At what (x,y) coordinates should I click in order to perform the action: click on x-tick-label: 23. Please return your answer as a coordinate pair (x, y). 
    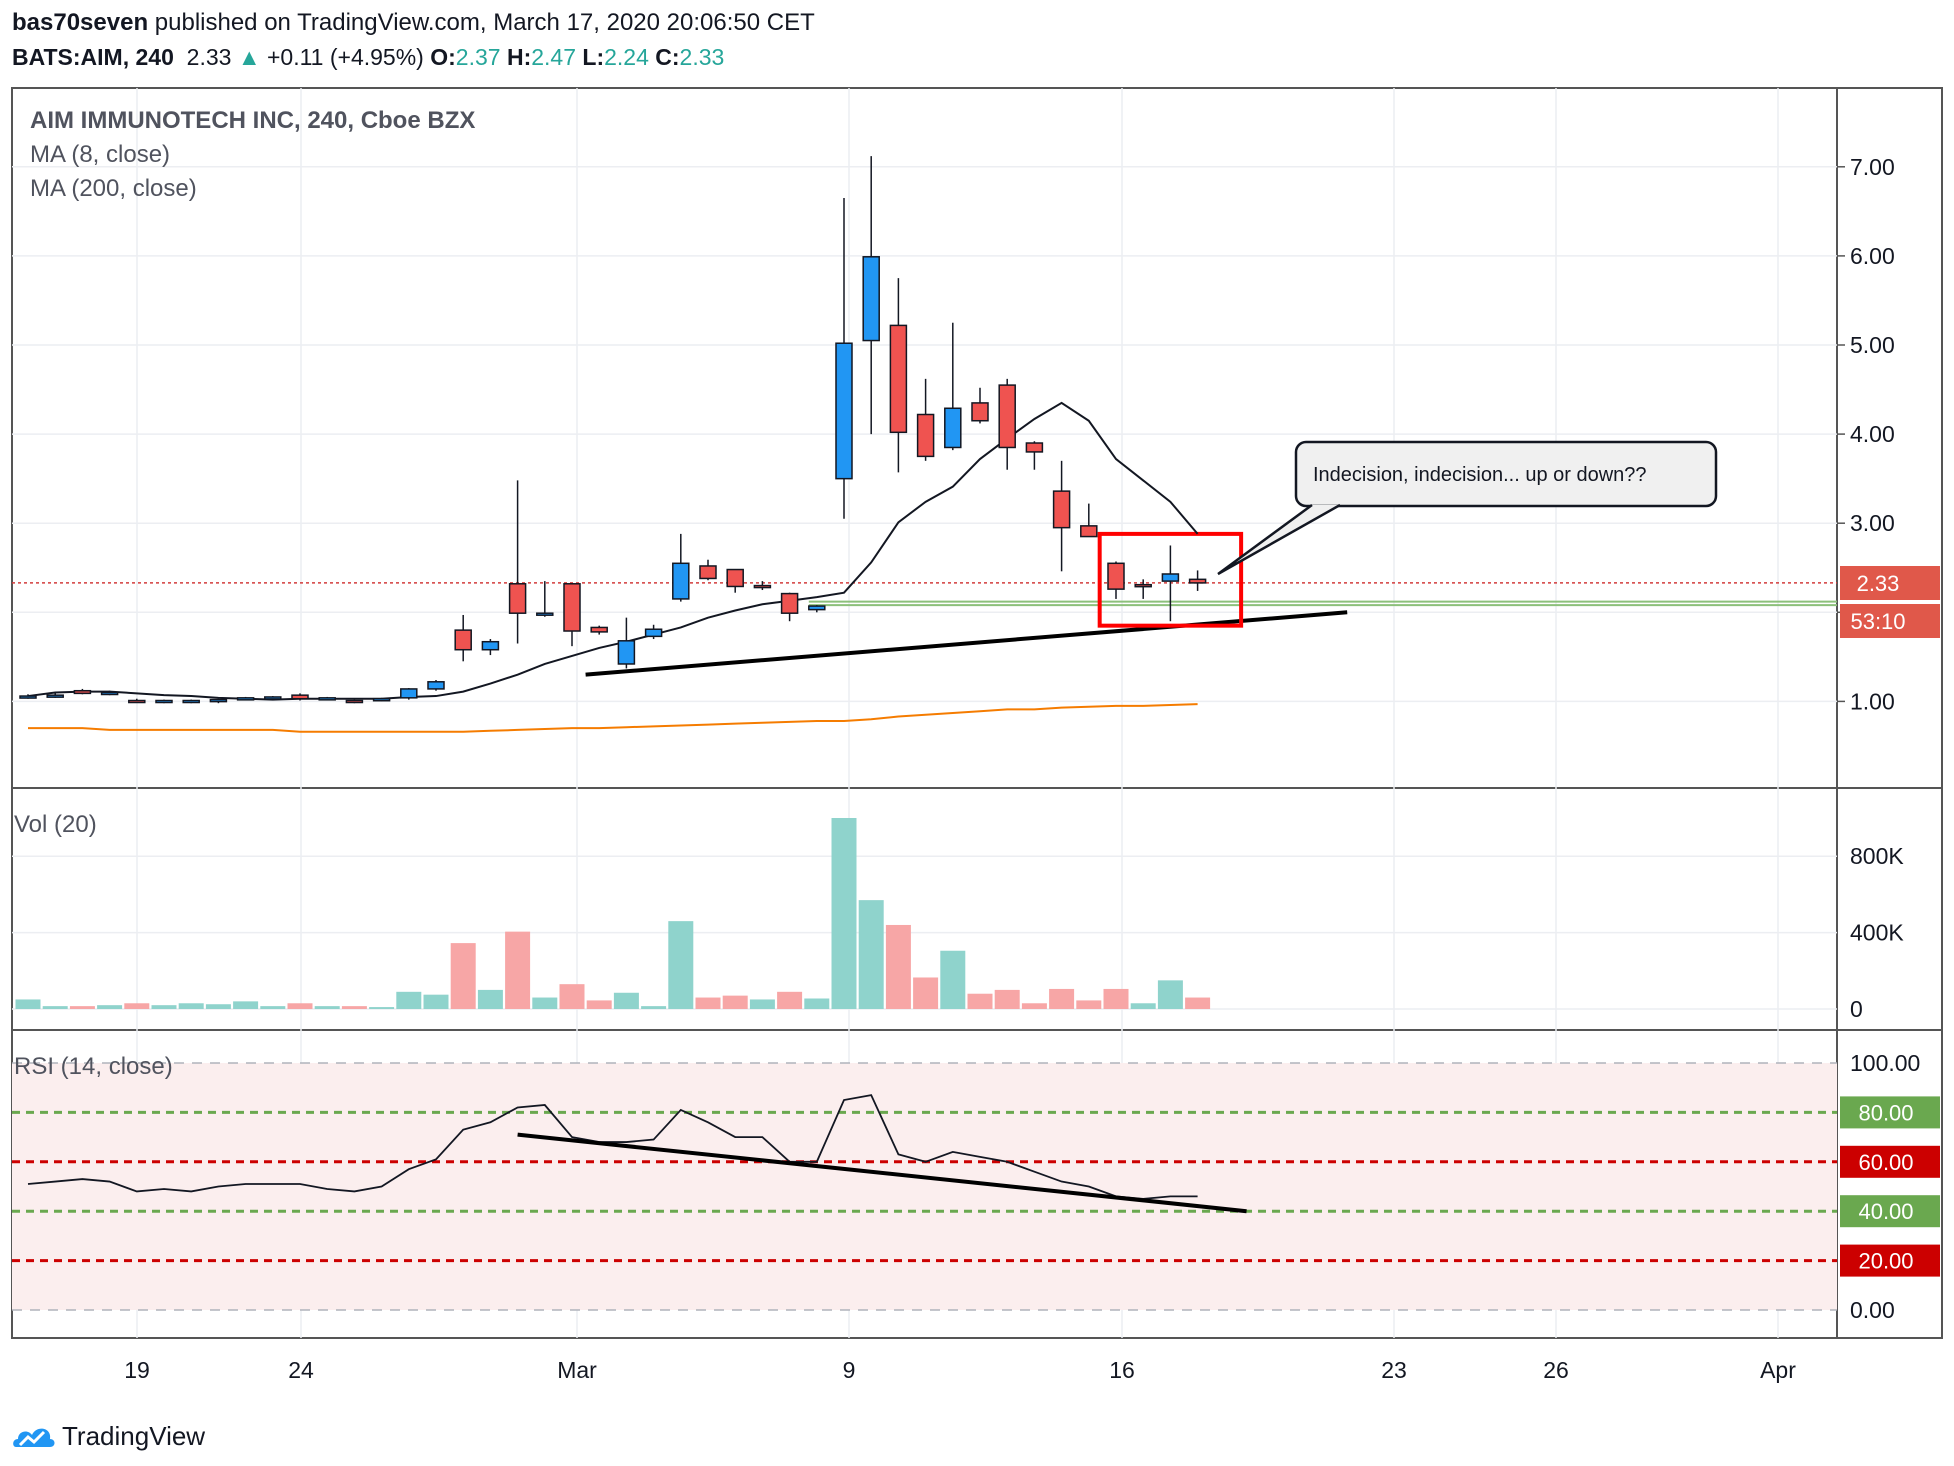
    Looking at the image, I should click on (1394, 1370).